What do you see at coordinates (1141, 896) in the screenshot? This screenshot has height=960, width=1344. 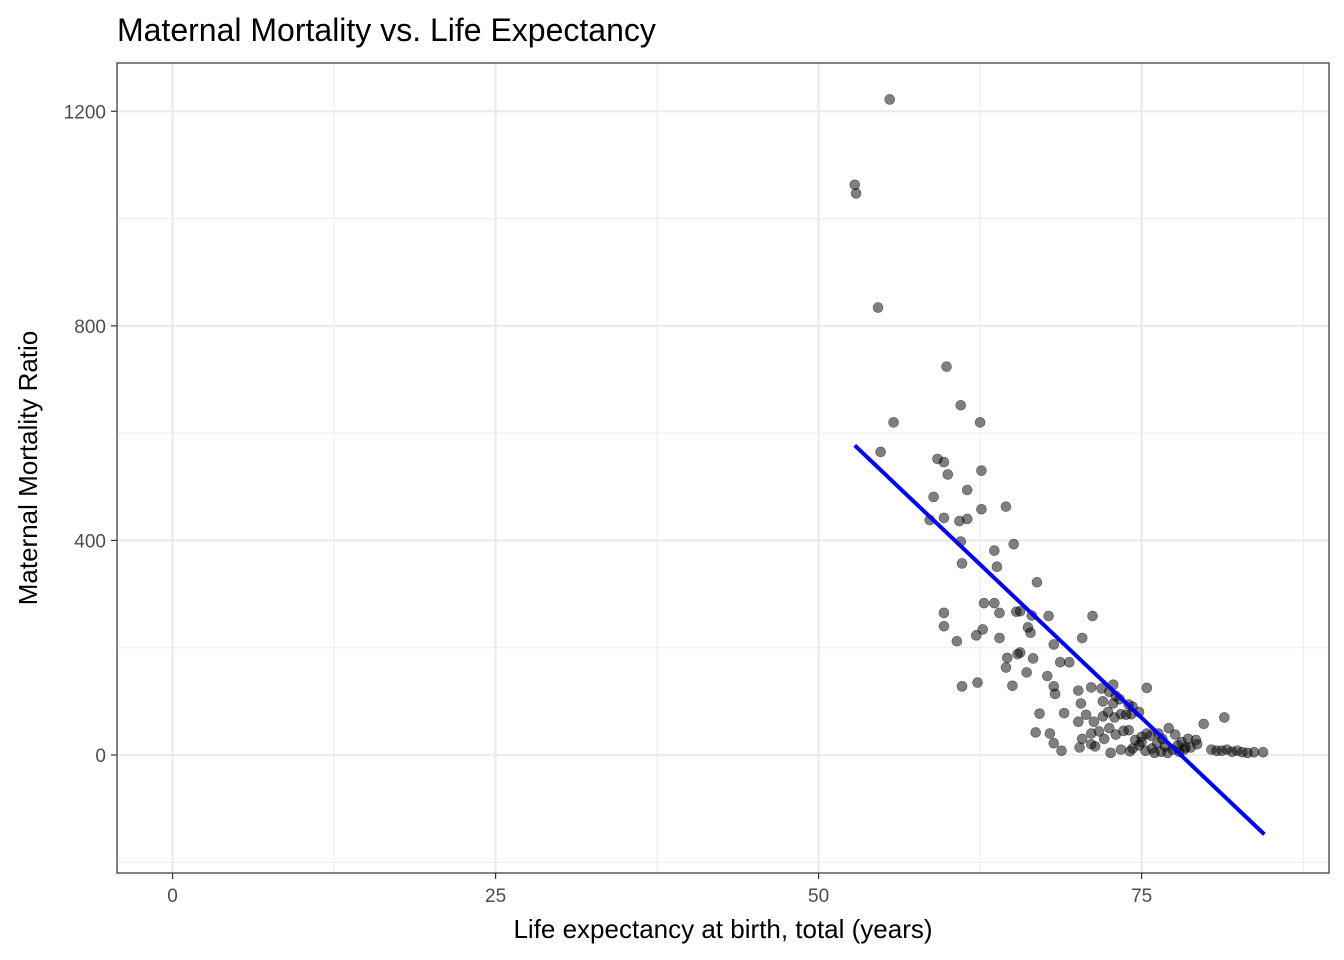 I see `x-tick-label: 75` at bounding box center [1141, 896].